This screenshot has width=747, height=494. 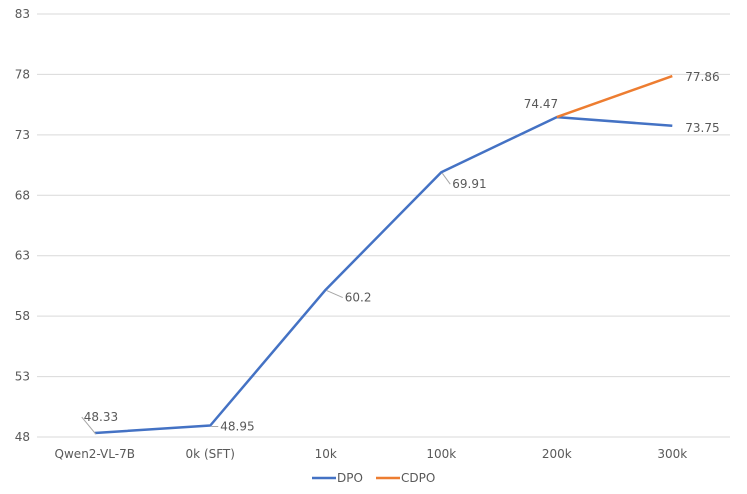 What do you see at coordinates (22, 225) in the screenshot?
I see `y-axis: 48 53 58 63 68 73 78 83` at bounding box center [22, 225].